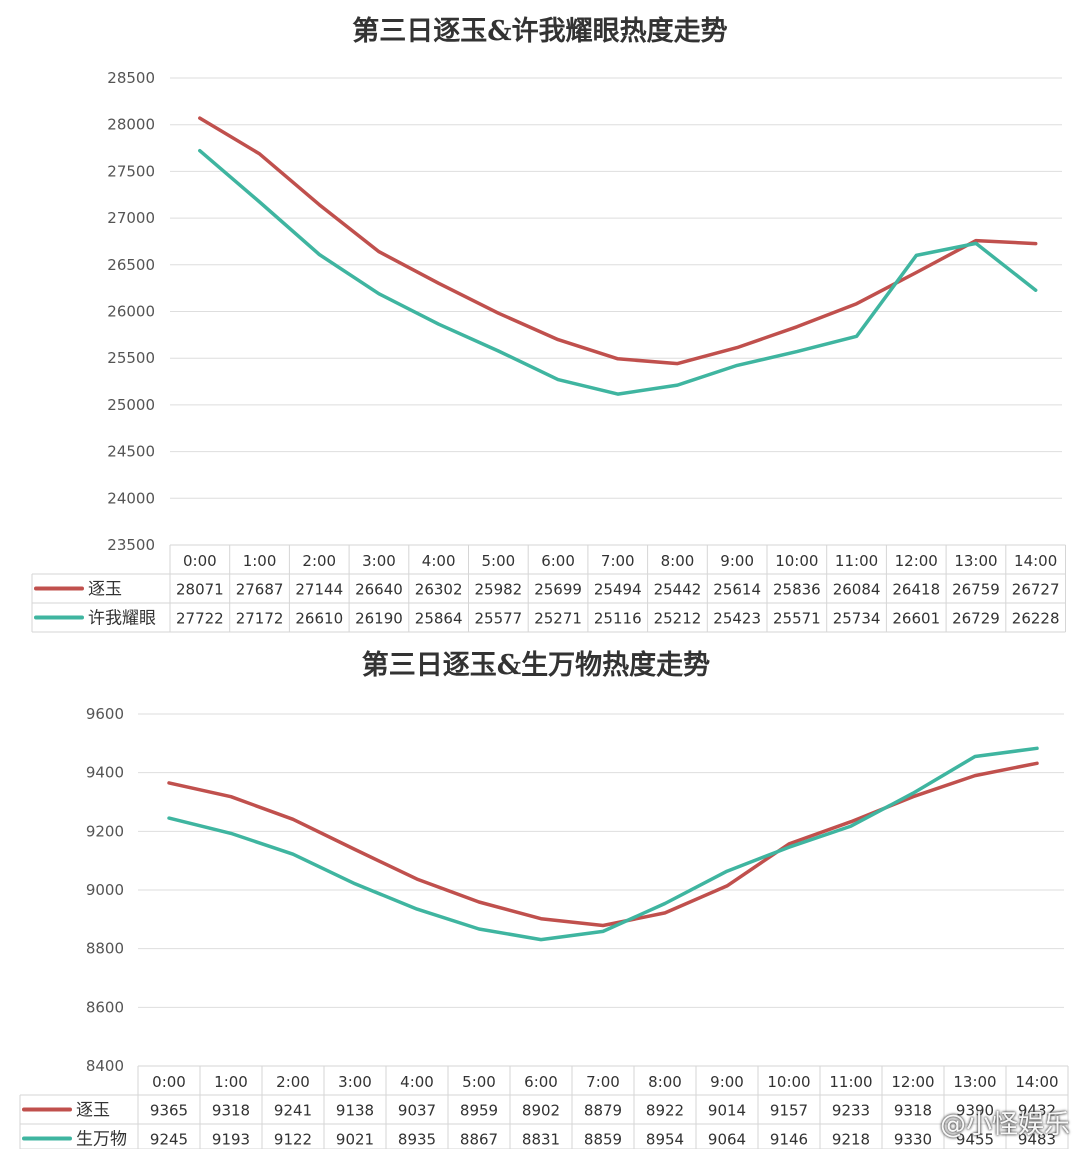 This screenshot has width=1080, height=1149. I want to click on data-label: 25836, so click(797, 590).